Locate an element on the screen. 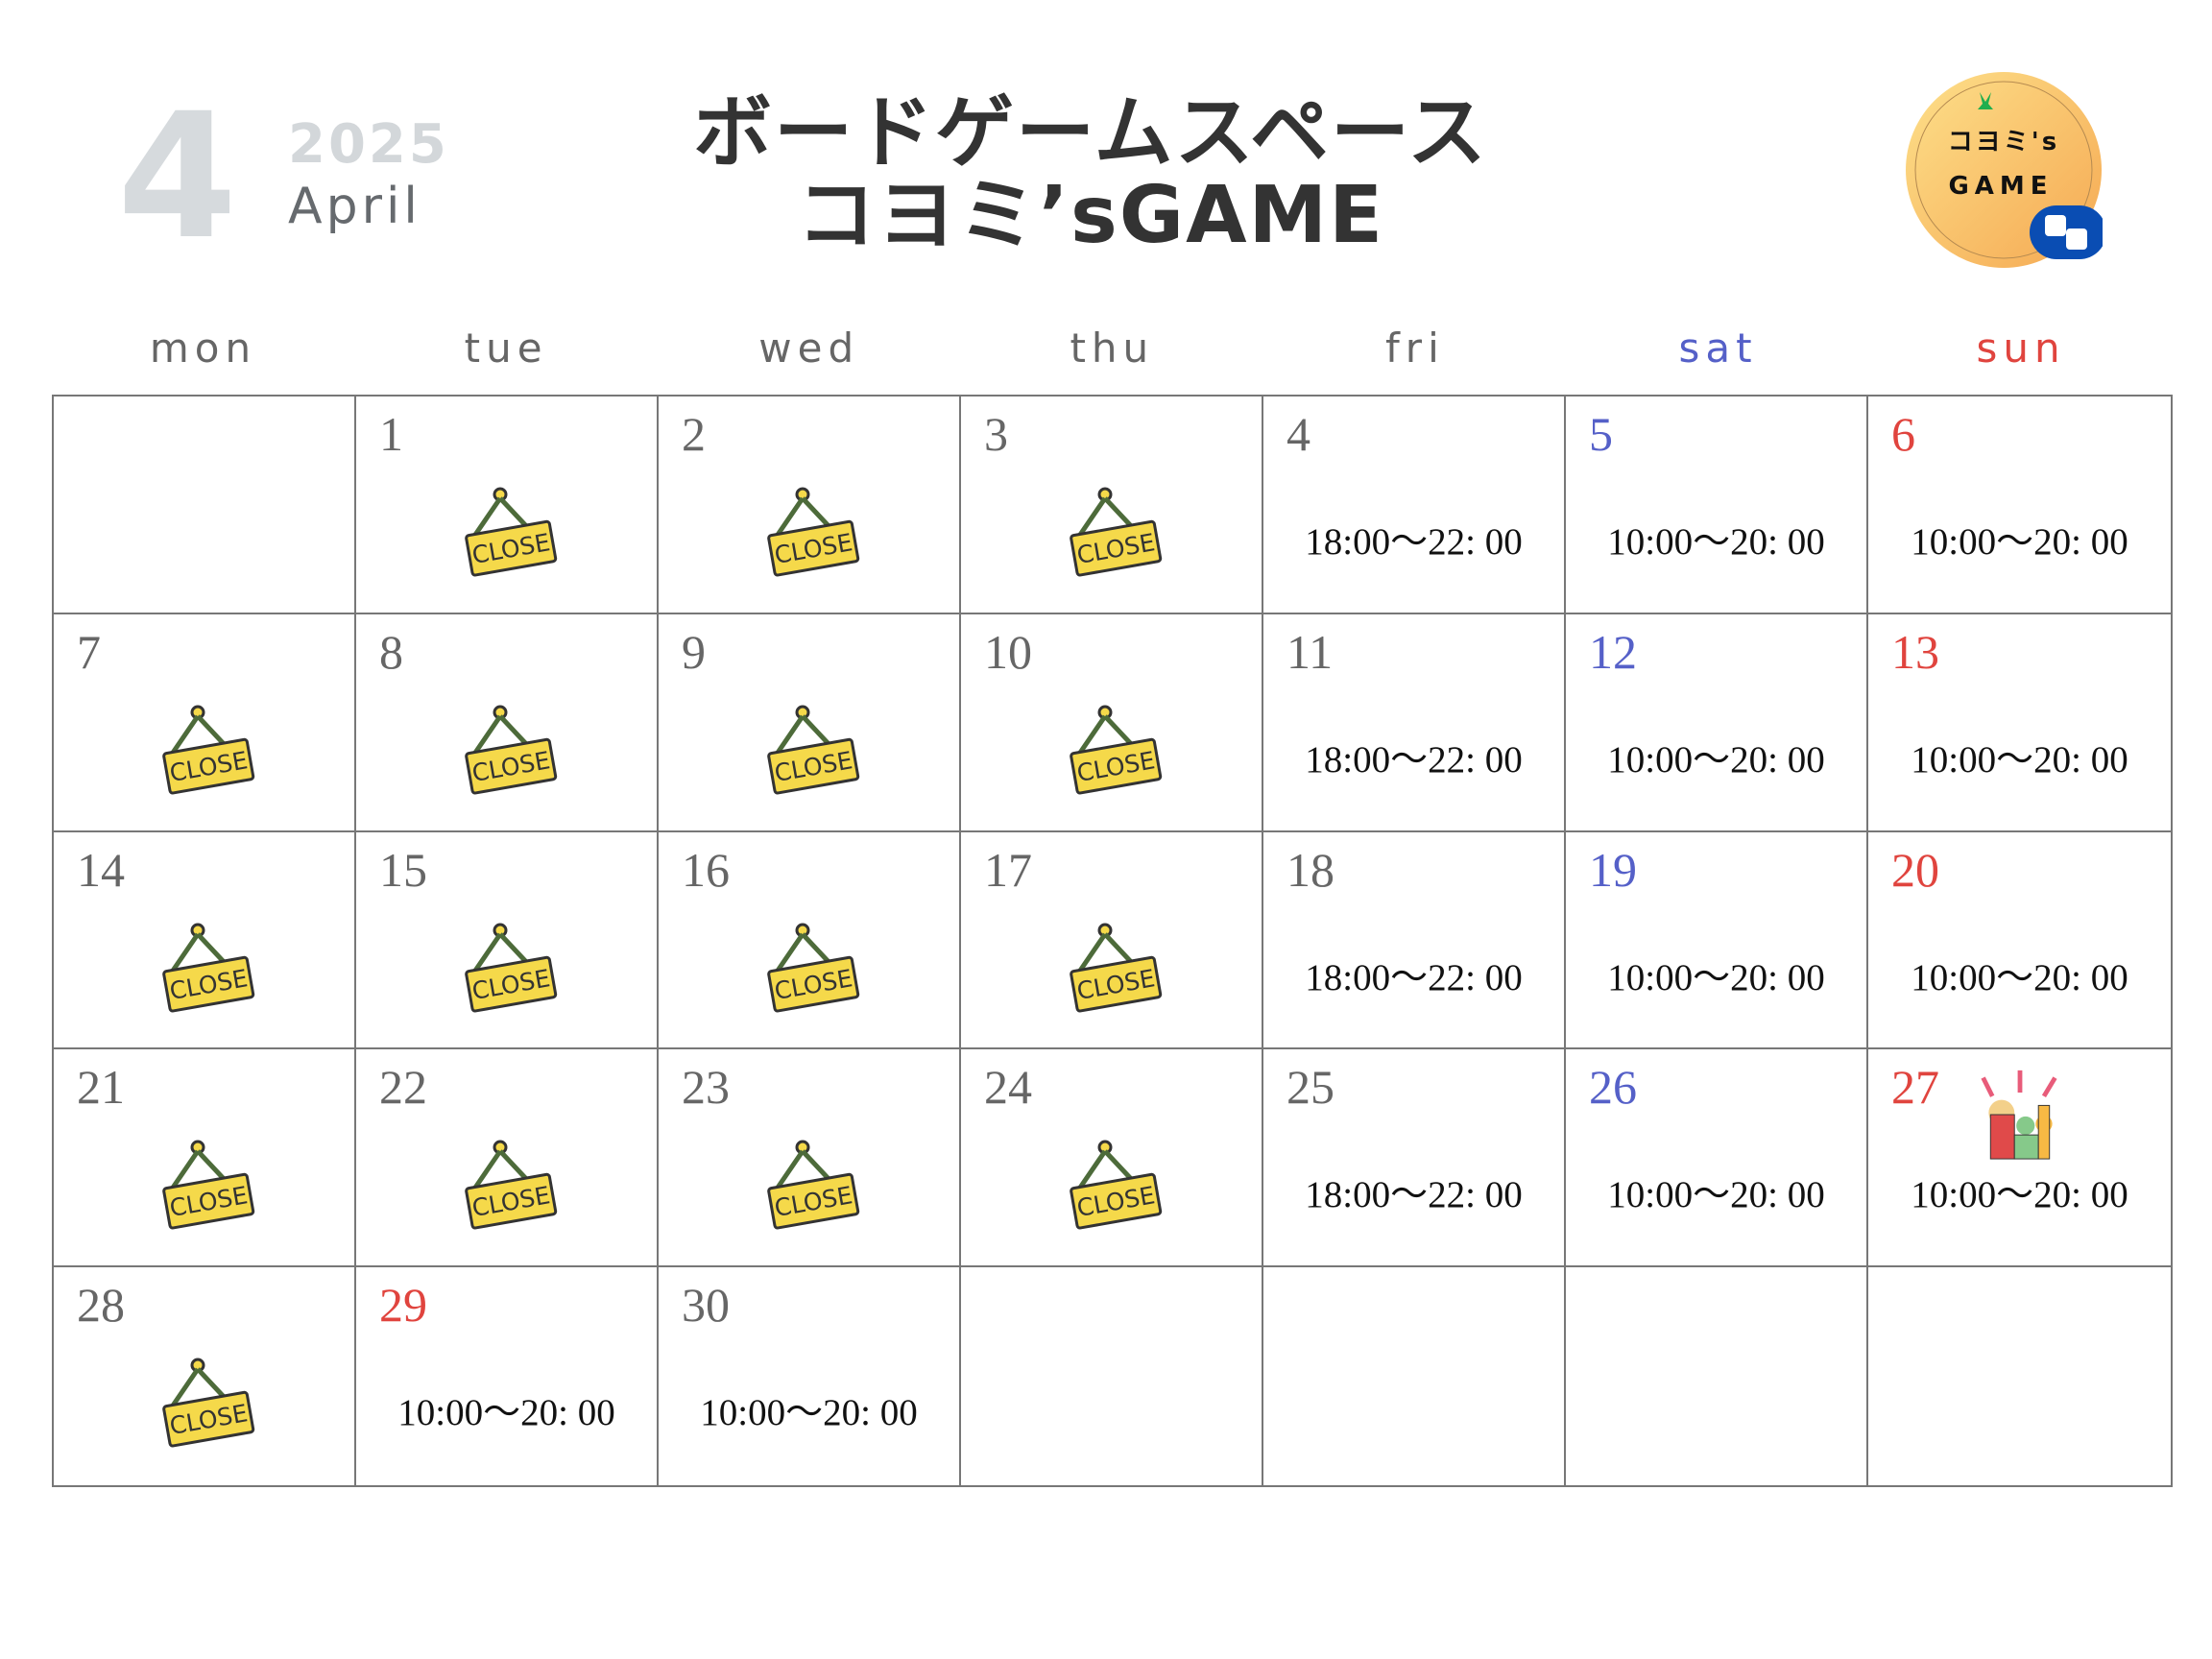 The width and height of the screenshot is (2212, 1659). weekday-header-wed: wed is located at coordinates (809, 348).